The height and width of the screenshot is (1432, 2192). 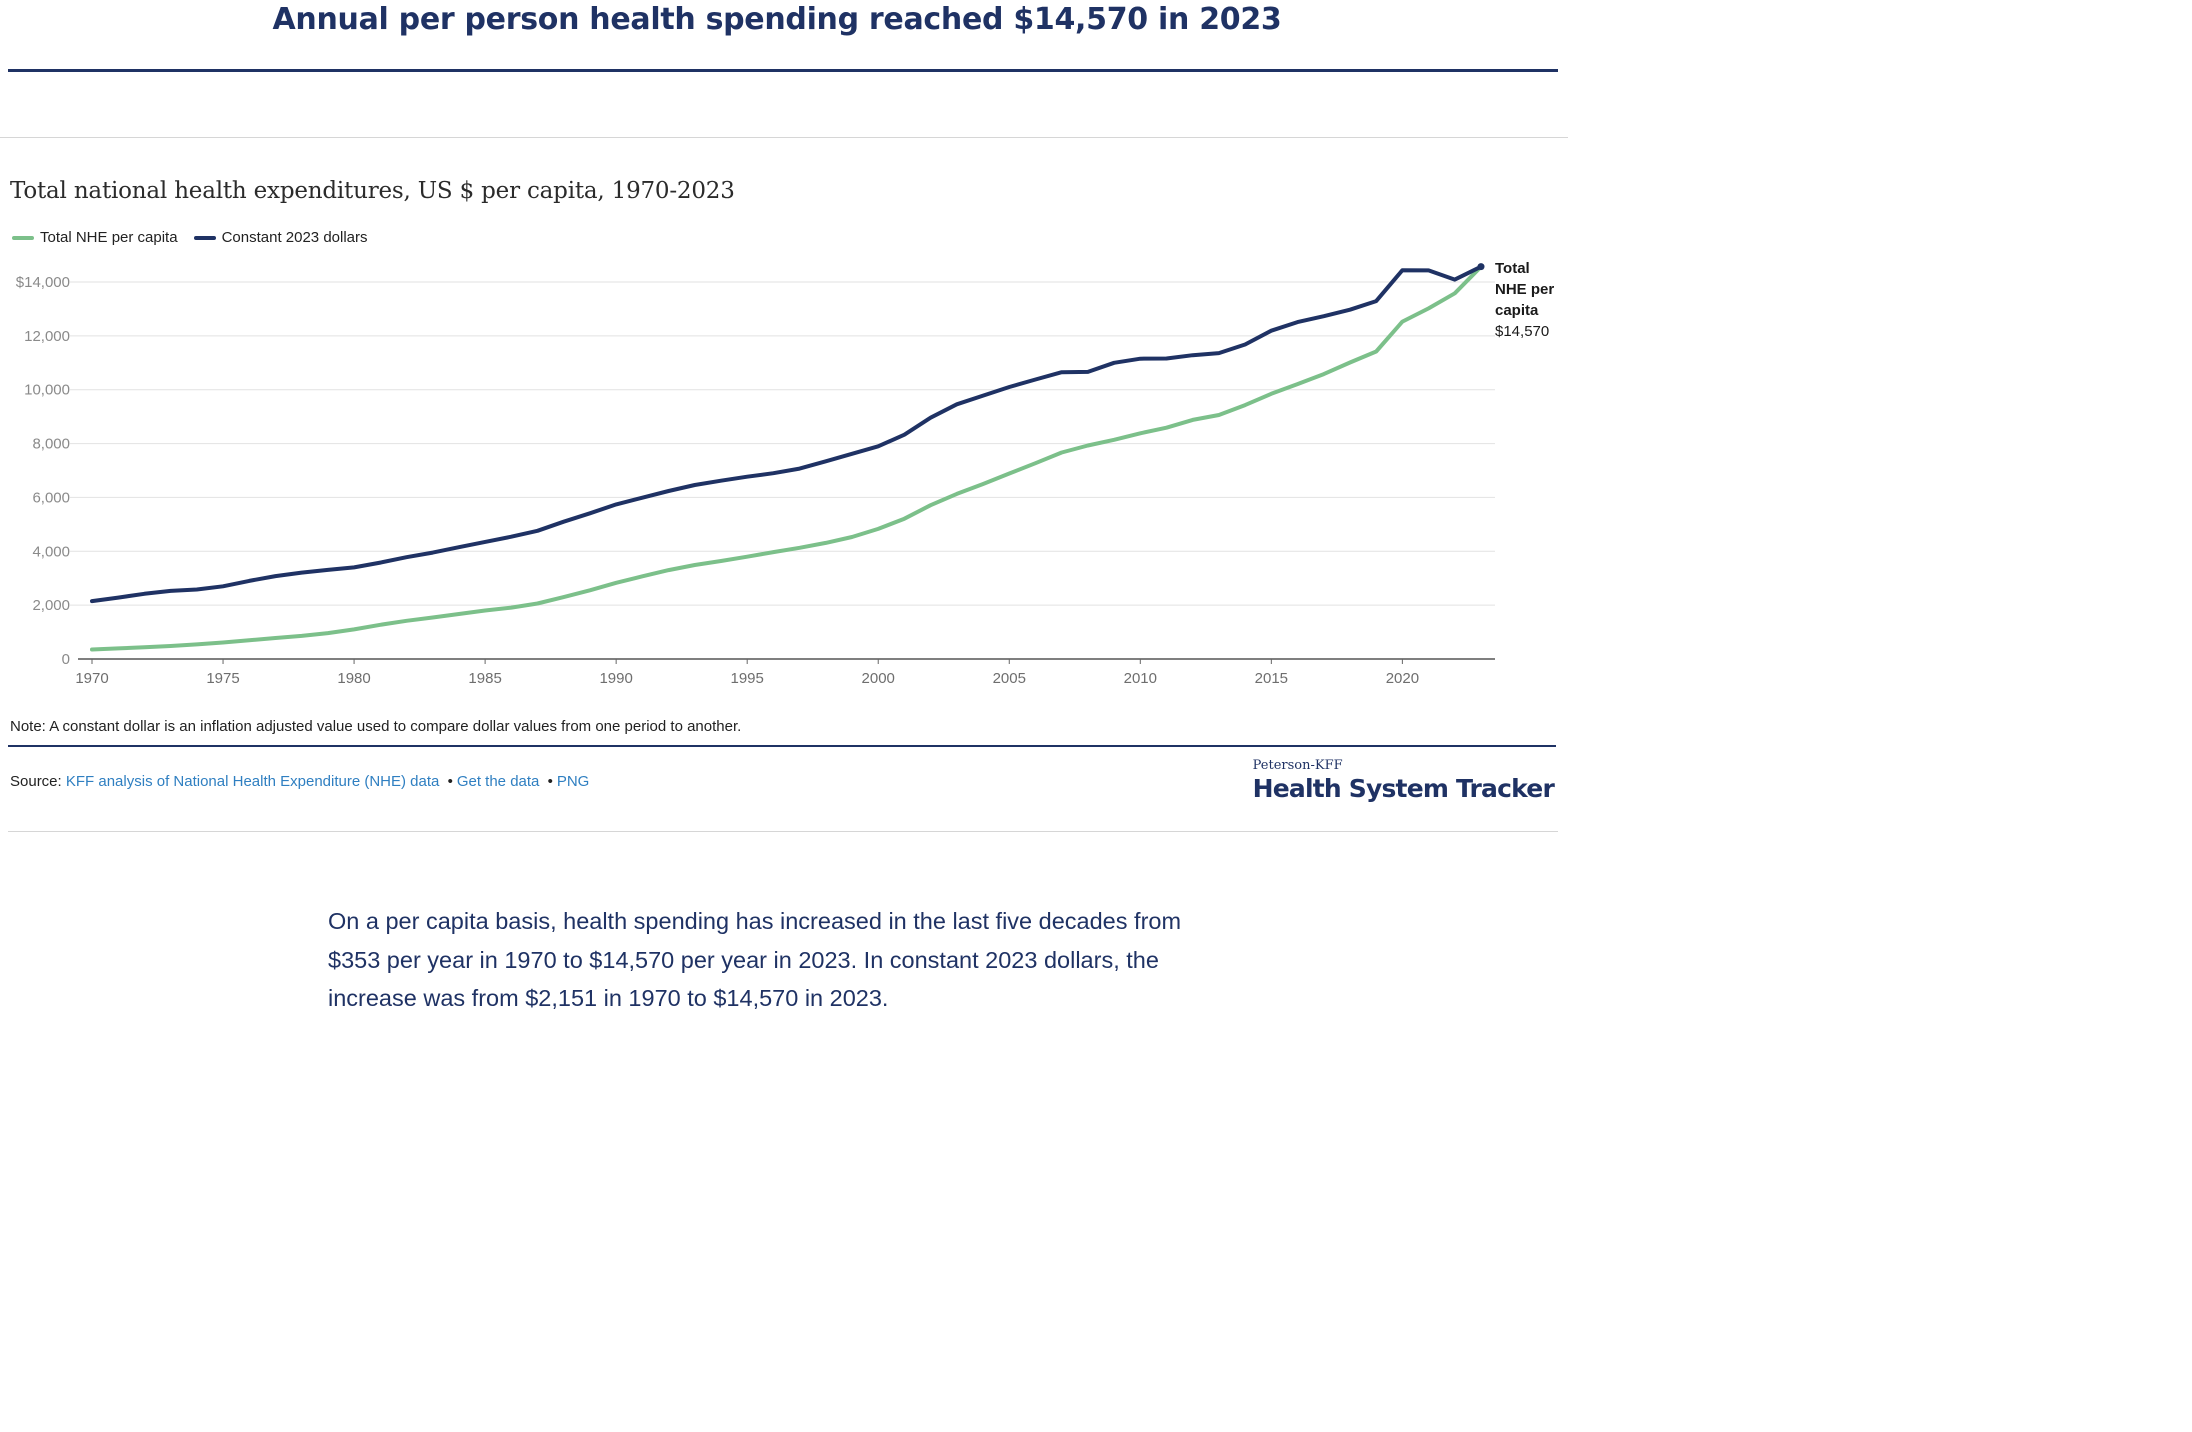 What do you see at coordinates (484, 678) in the screenshot?
I see `x-tick-label: 1985` at bounding box center [484, 678].